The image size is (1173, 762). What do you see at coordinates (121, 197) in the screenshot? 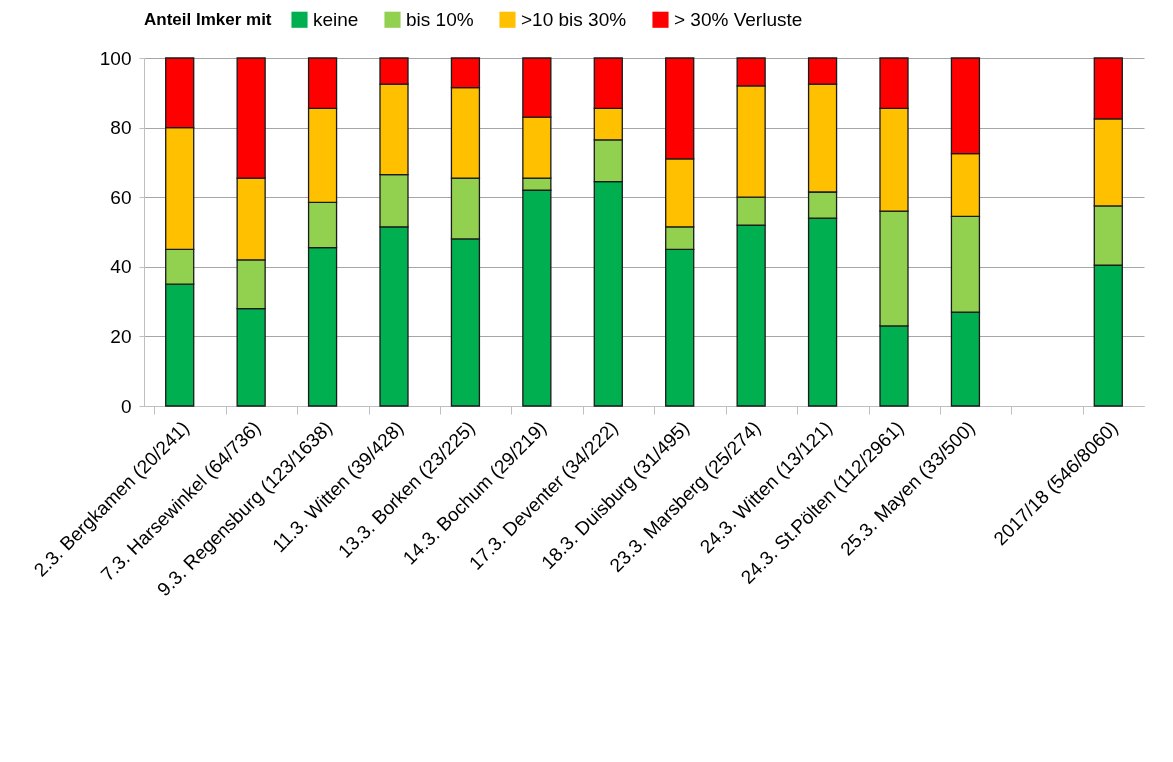
I see `y-tick-label: 60` at bounding box center [121, 197].